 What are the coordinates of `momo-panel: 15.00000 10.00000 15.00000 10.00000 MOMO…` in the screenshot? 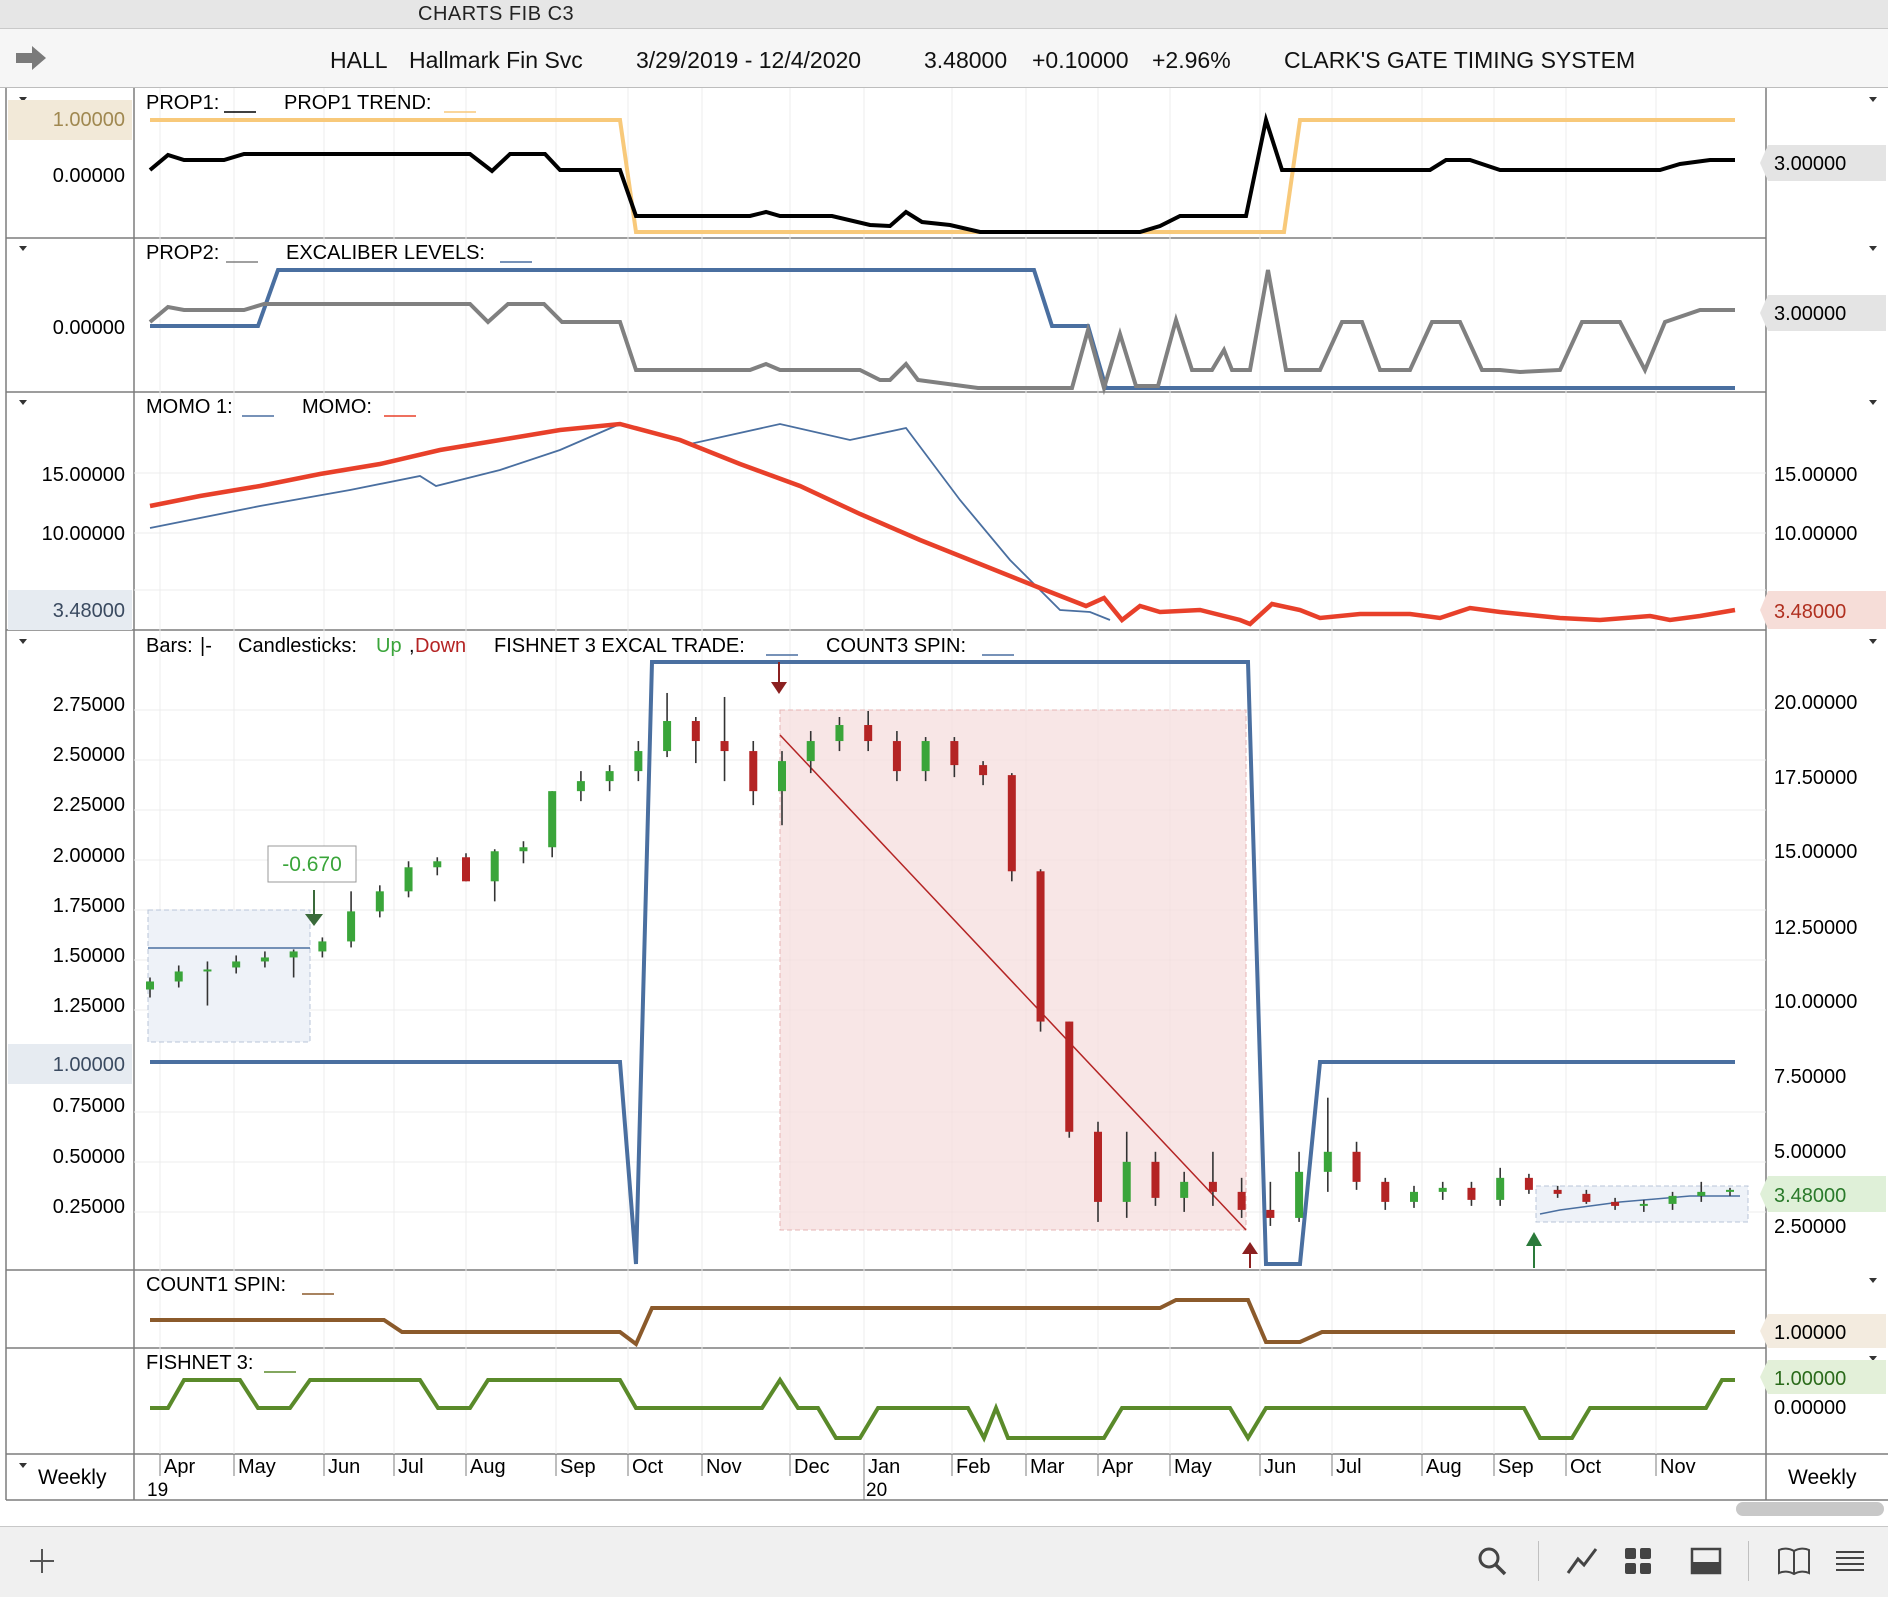 It's located at (947, 513).